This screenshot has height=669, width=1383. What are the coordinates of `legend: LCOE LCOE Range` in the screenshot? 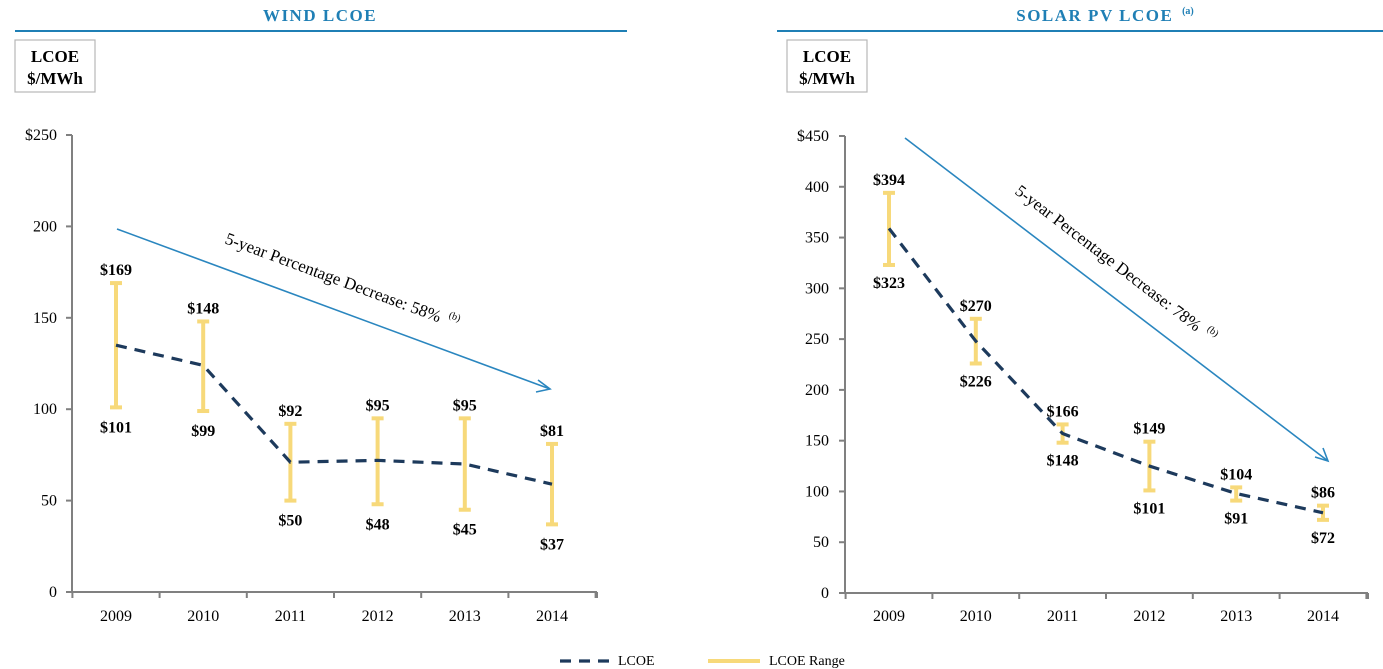 It's located at (702, 661).